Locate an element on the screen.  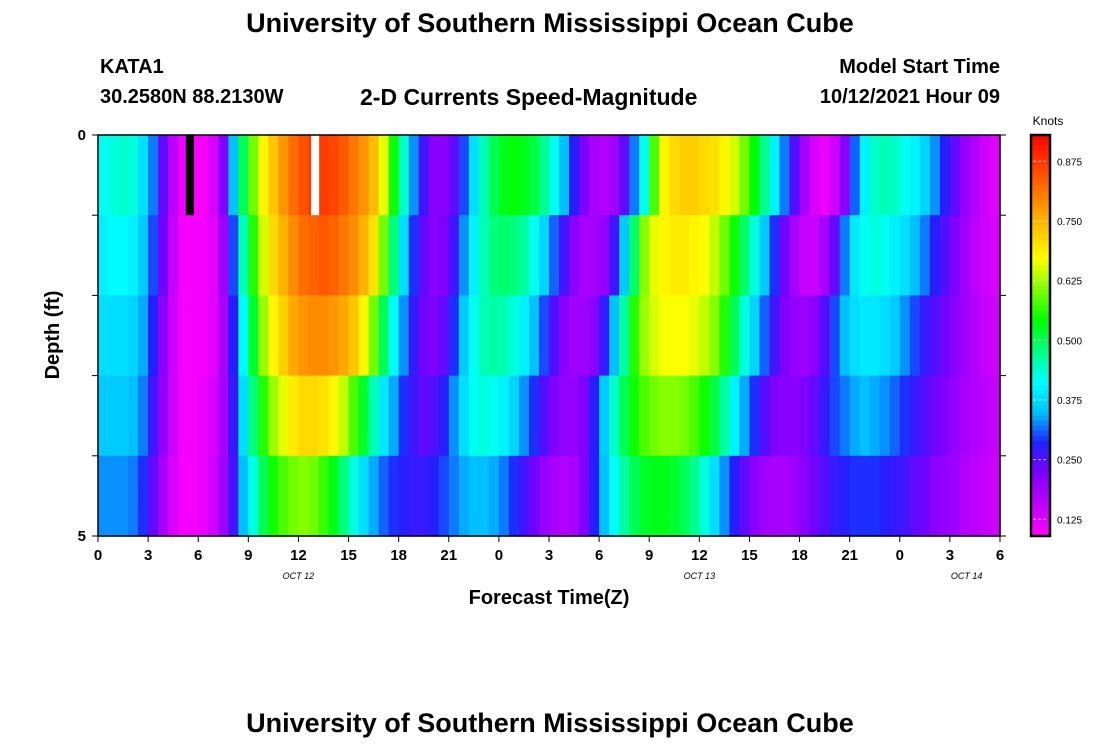
model-start-label: Model Start Time is located at coordinates (919, 67).